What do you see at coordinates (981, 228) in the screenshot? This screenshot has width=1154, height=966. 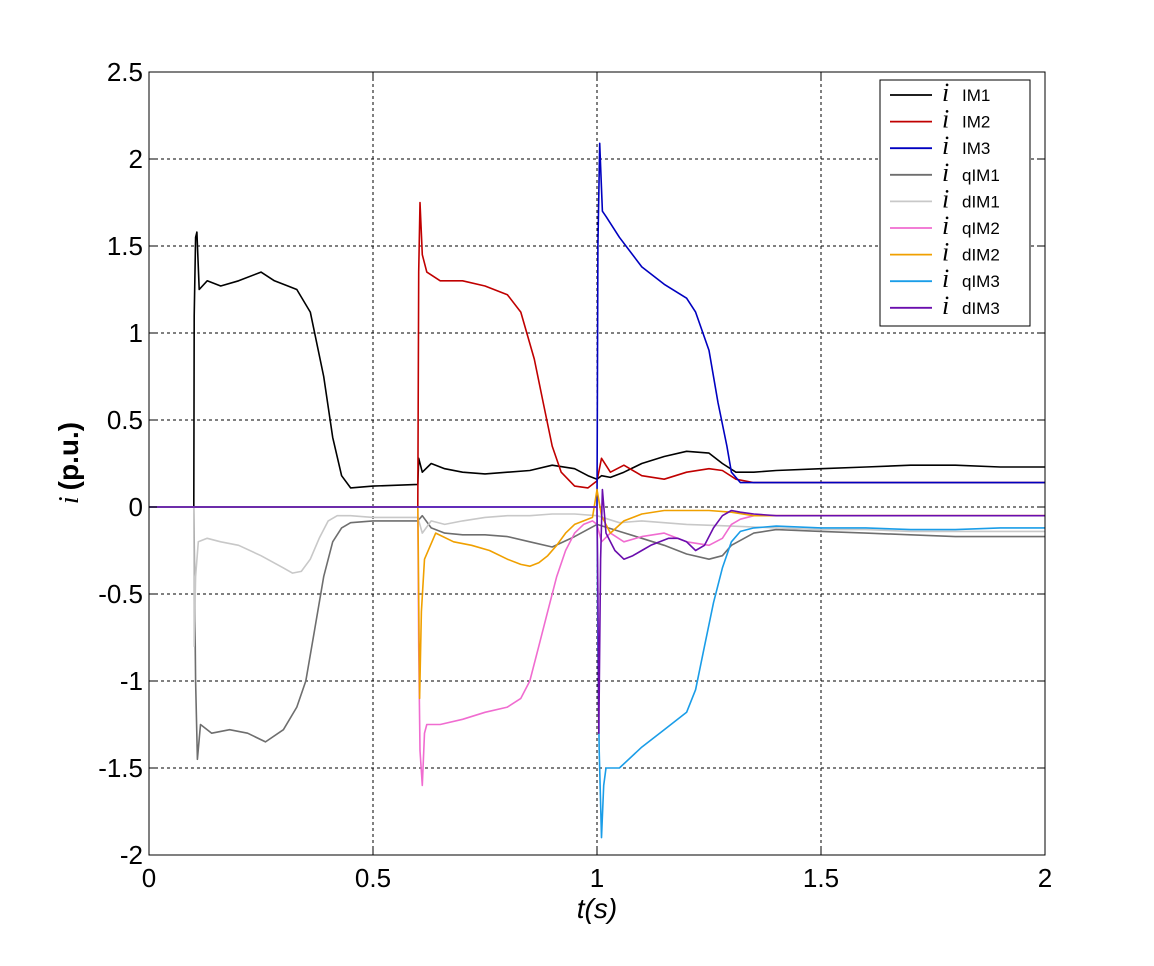 I see `legend-label: qIM2` at bounding box center [981, 228].